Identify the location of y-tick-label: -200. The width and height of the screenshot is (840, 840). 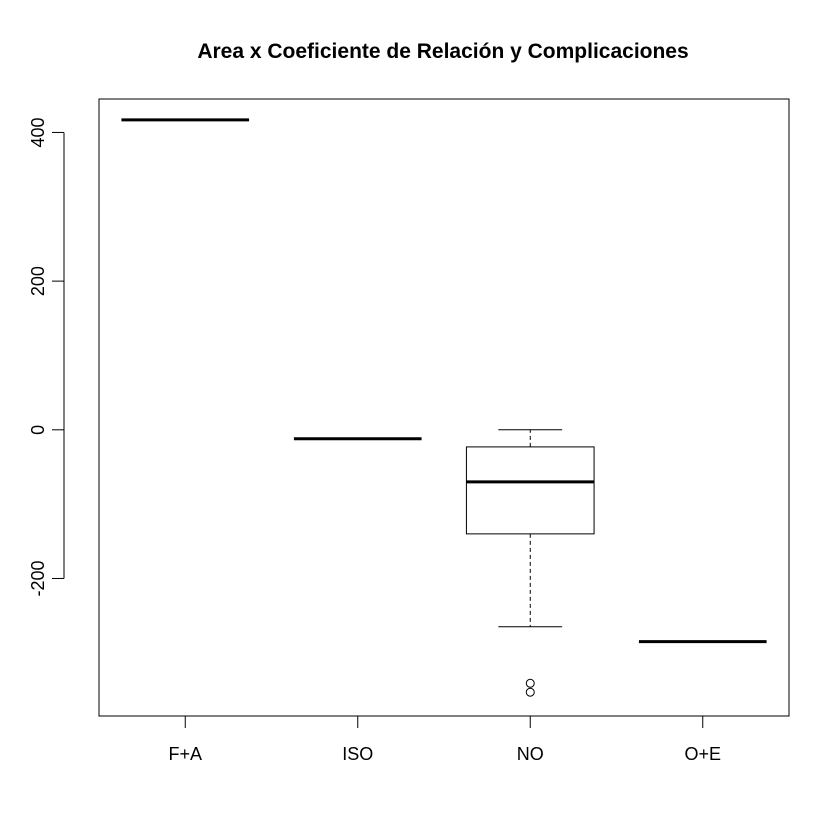
(38, 578).